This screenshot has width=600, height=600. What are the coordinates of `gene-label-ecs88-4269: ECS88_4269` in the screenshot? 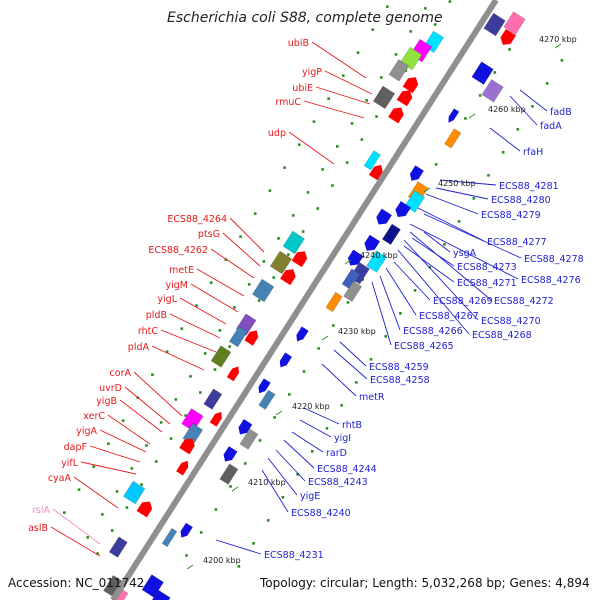 It's located at (463, 301).